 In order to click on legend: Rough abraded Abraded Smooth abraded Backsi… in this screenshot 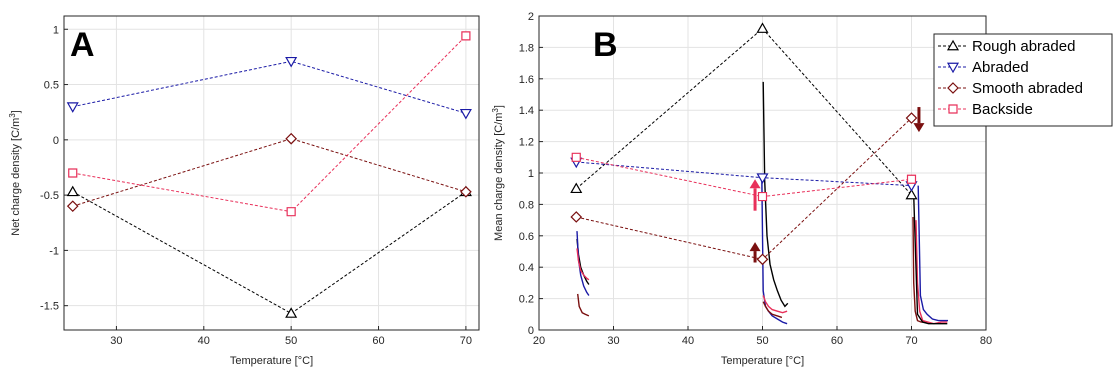, I will do `click(1023, 80)`.